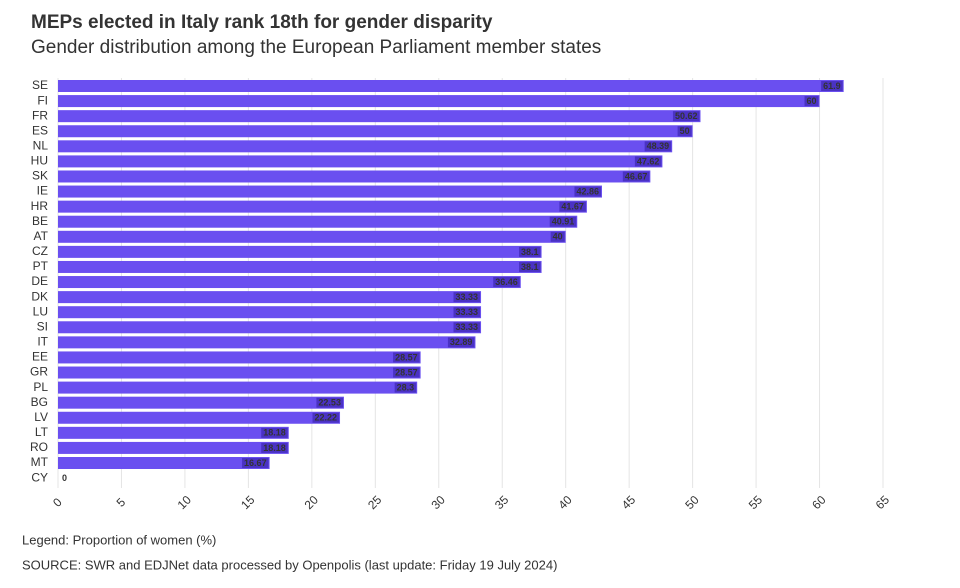 This screenshot has width=960, height=588. What do you see at coordinates (121, 502) in the screenshot?
I see `x-tick-label: 5` at bounding box center [121, 502].